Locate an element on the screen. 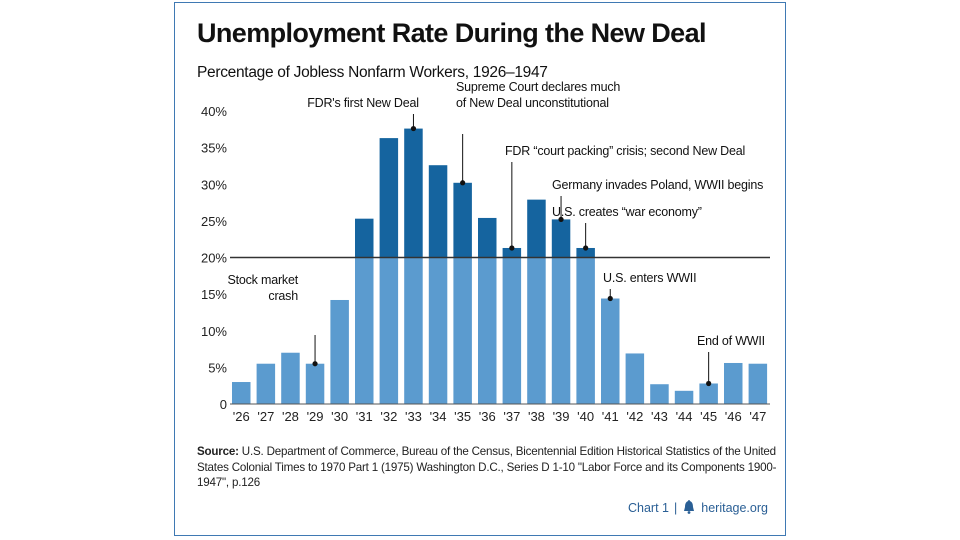  x-tick-label: '31 is located at coordinates (364, 416).